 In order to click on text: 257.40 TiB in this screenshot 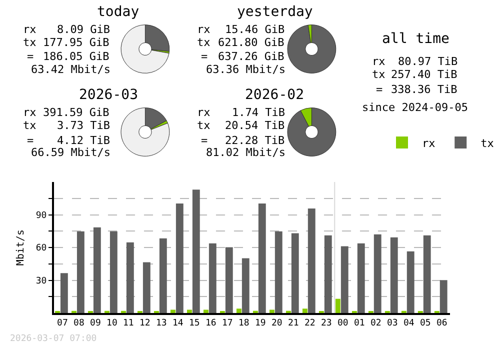, I will do `click(424, 74)`.